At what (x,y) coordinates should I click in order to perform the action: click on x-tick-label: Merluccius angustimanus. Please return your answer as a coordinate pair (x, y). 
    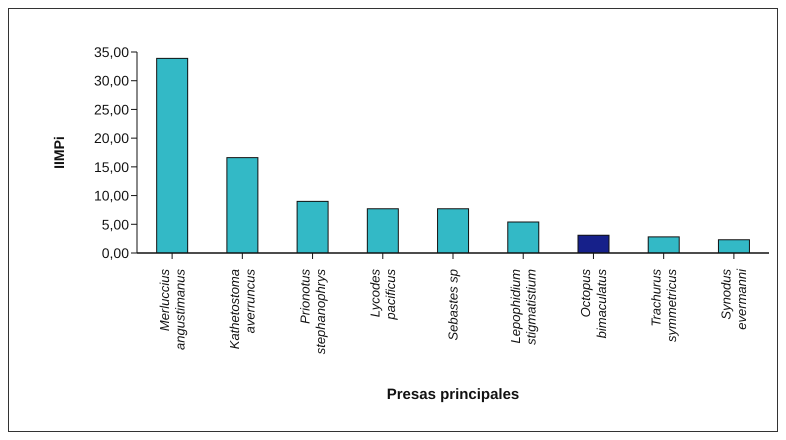
    Looking at the image, I should click on (172, 309).